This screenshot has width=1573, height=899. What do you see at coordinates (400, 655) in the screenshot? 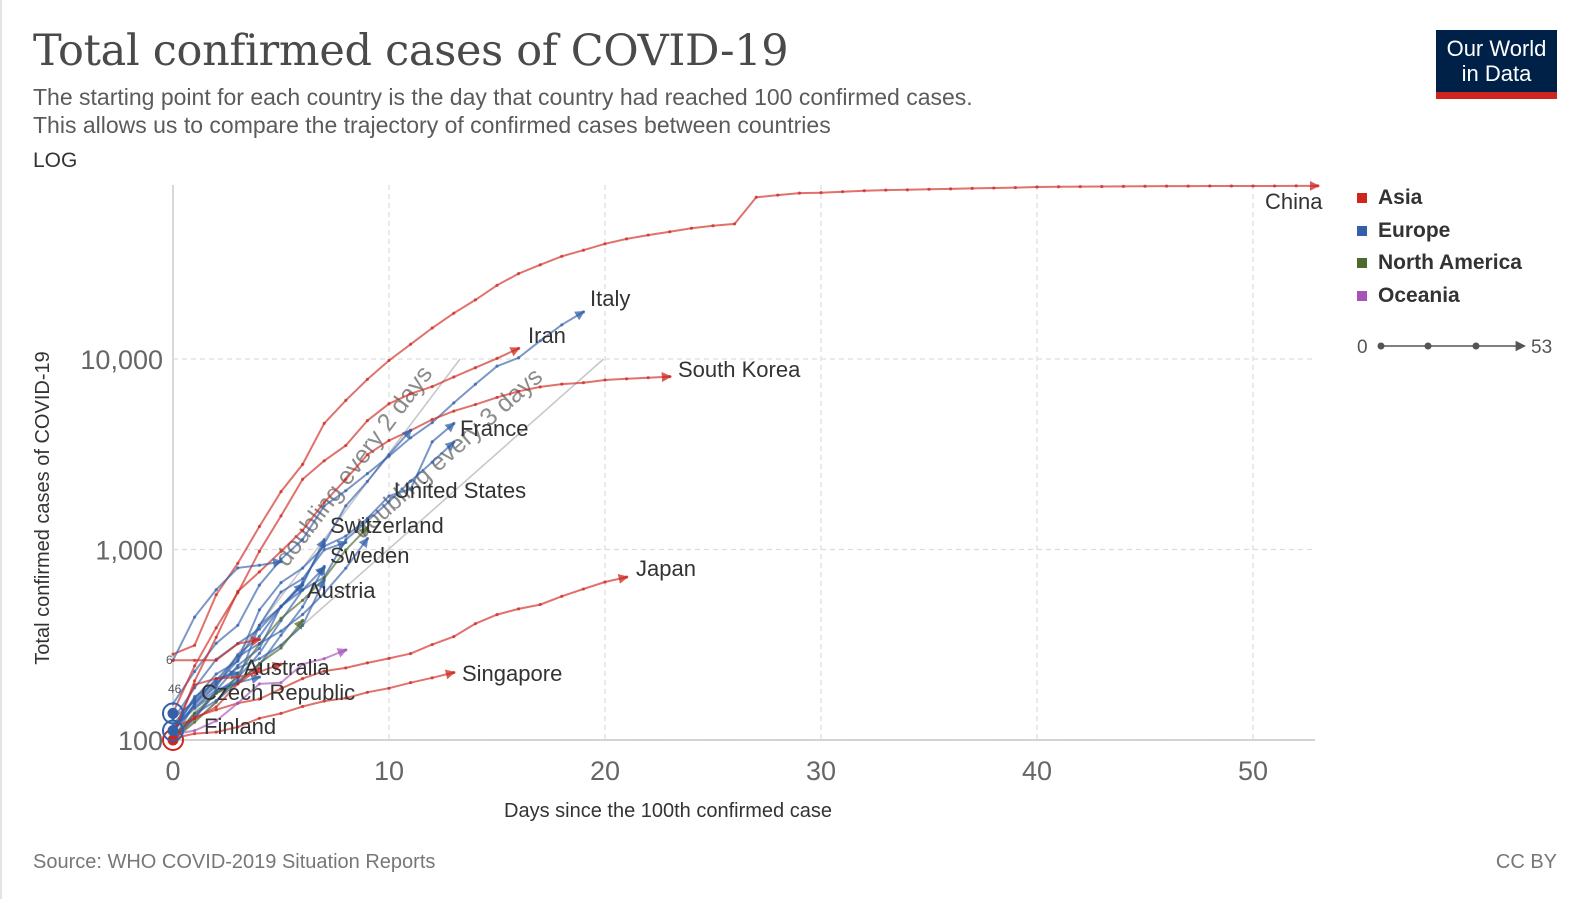
I see `series-line-japan` at bounding box center [400, 655].